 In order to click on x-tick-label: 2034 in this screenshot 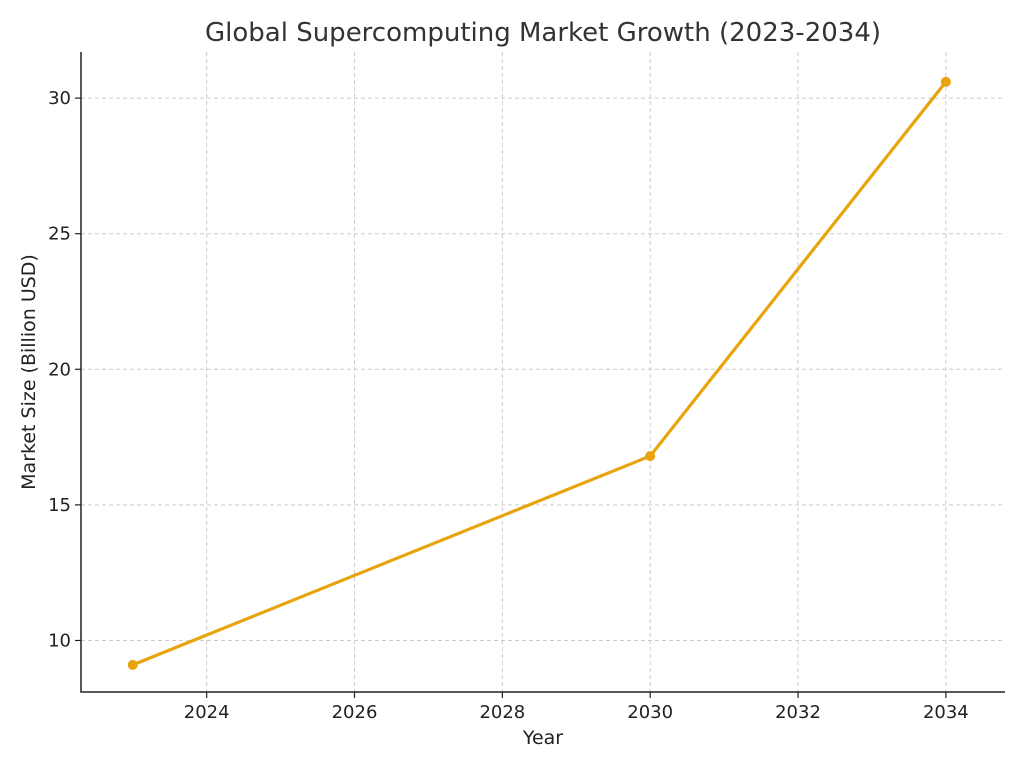, I will do `click(946, 712)`.